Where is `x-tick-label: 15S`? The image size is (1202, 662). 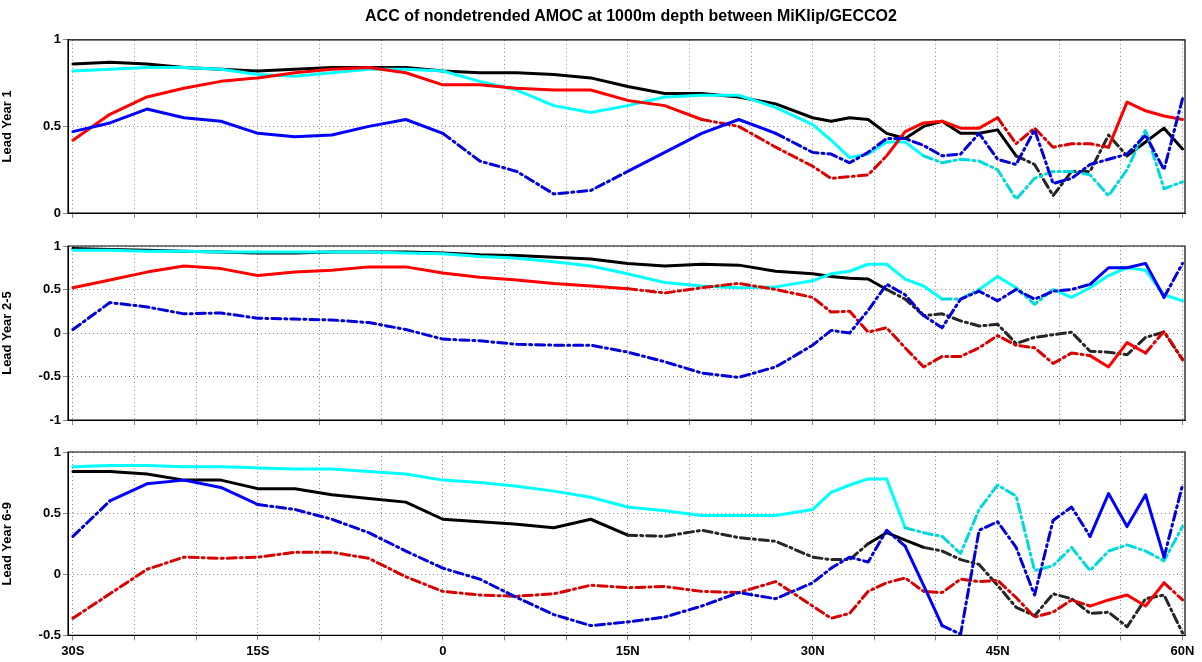
x-tick-label: 15S is located at coordinates (258, 650).